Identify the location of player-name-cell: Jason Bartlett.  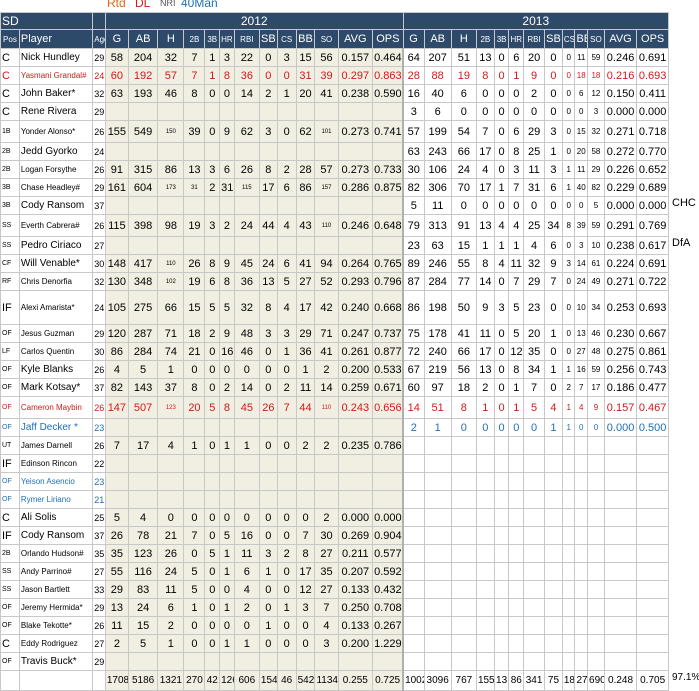
(56, 589).